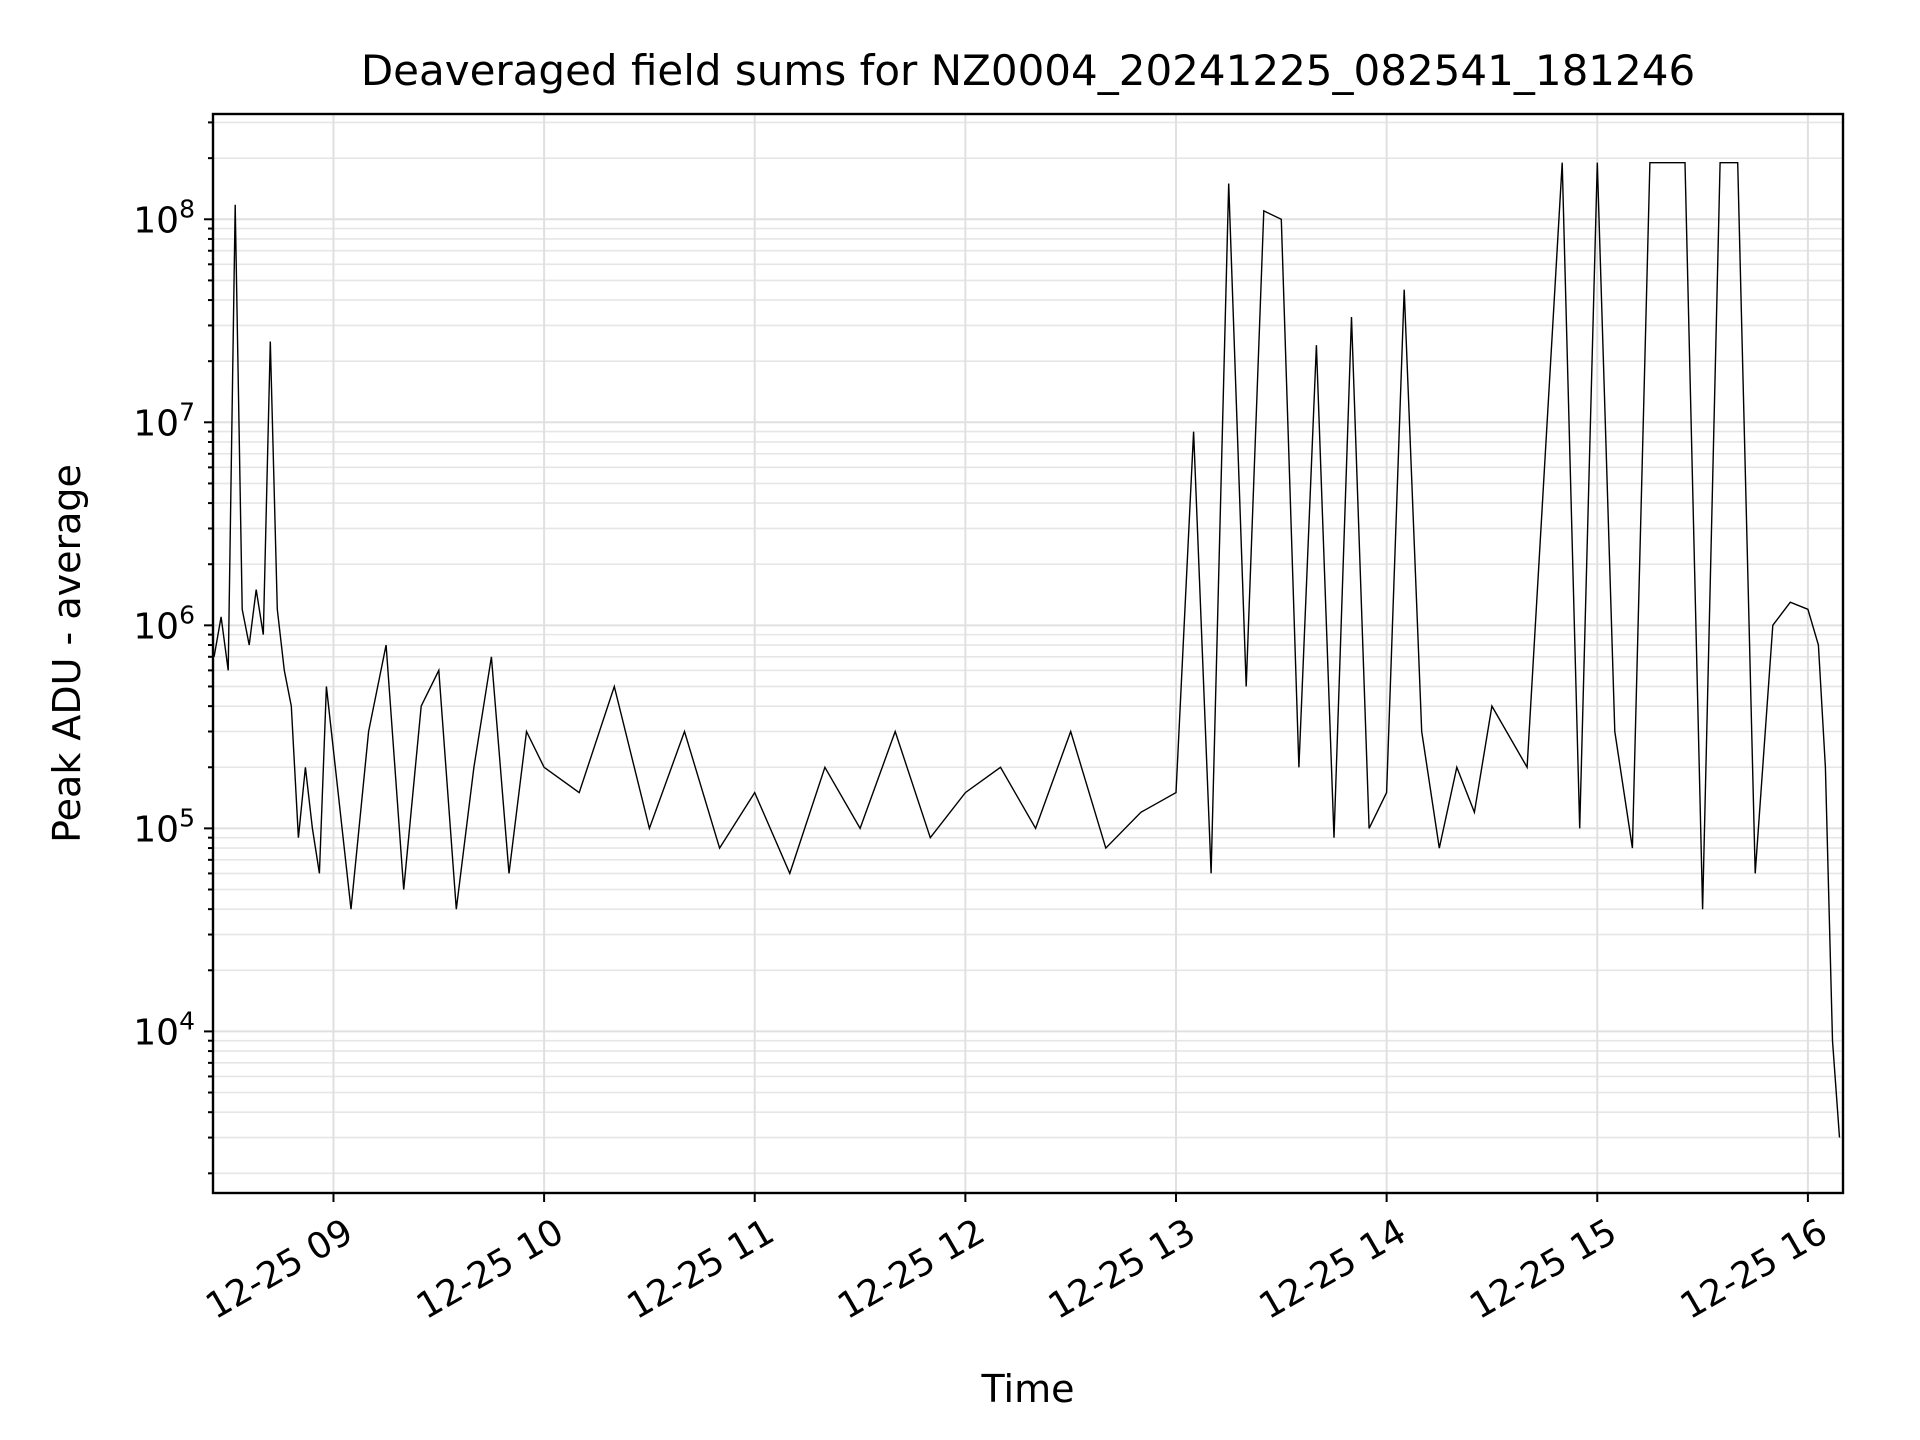  I want to click on y-tick-label: 10⁸, so click(164, 217).